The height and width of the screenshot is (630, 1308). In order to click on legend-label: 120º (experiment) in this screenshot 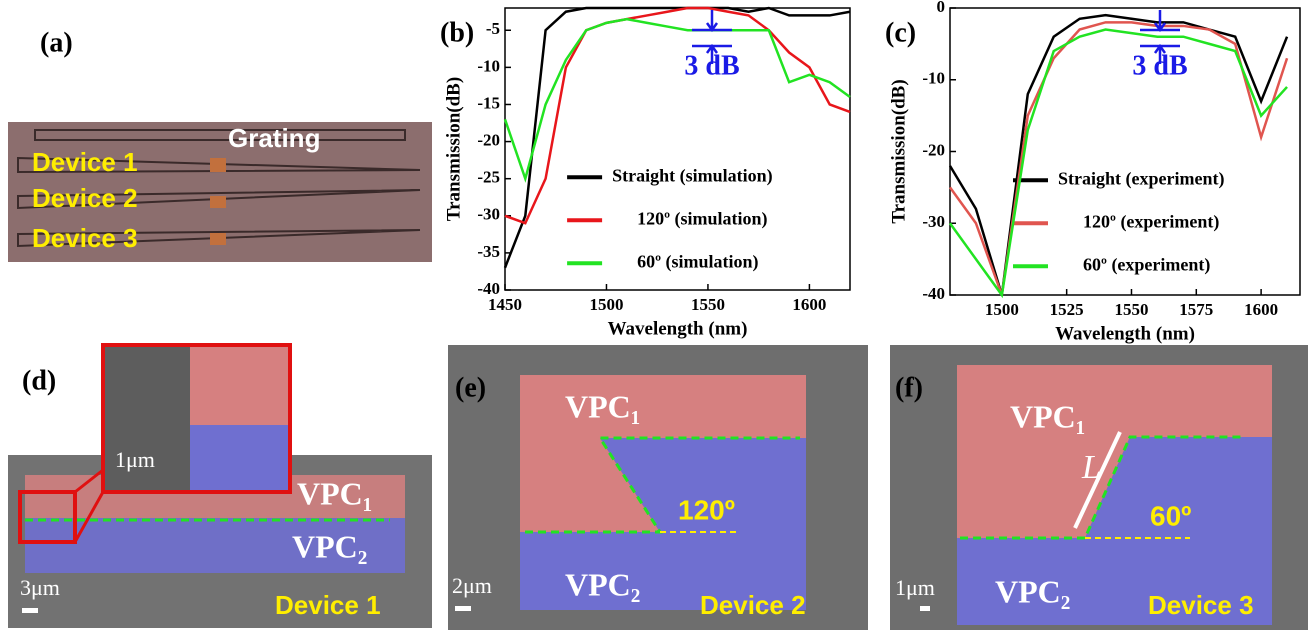, I will do `click(1151, 221)`.